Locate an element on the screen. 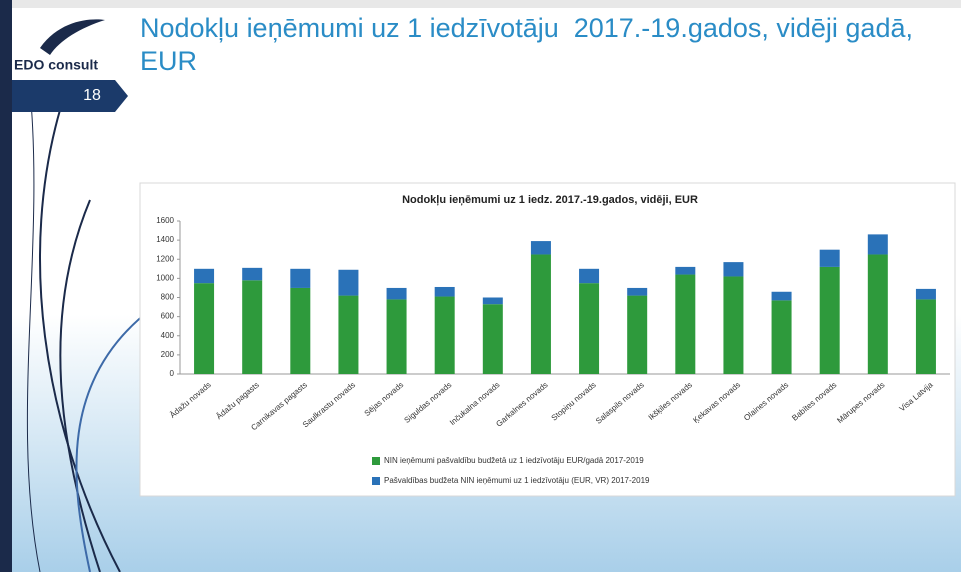 The width and height of the screenshot is (961, 572). y-tick-label: 1200 is located at coordinates (165, 258).